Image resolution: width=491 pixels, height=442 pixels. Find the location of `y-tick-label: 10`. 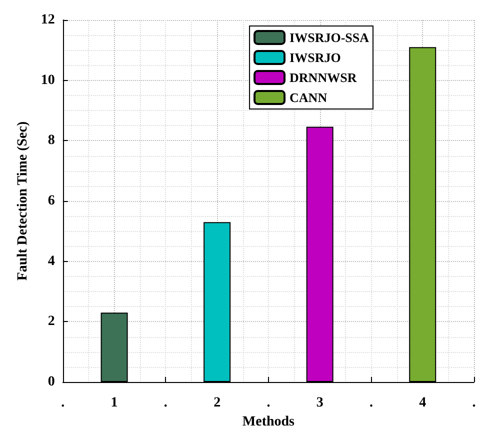

y-tick-label: 10 is located at coordinates (47, 80).